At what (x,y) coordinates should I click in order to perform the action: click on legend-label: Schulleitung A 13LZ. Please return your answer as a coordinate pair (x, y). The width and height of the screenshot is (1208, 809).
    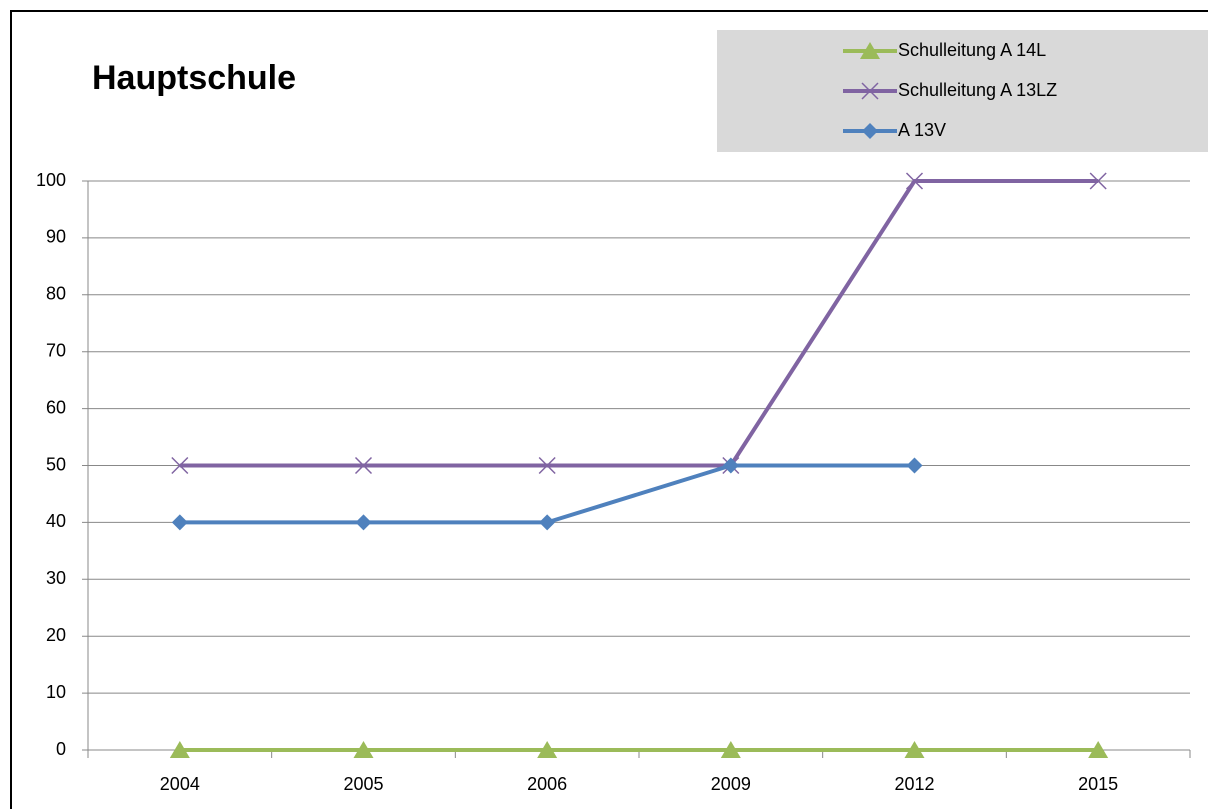
    Looking at the image, I should click on (977, 90).